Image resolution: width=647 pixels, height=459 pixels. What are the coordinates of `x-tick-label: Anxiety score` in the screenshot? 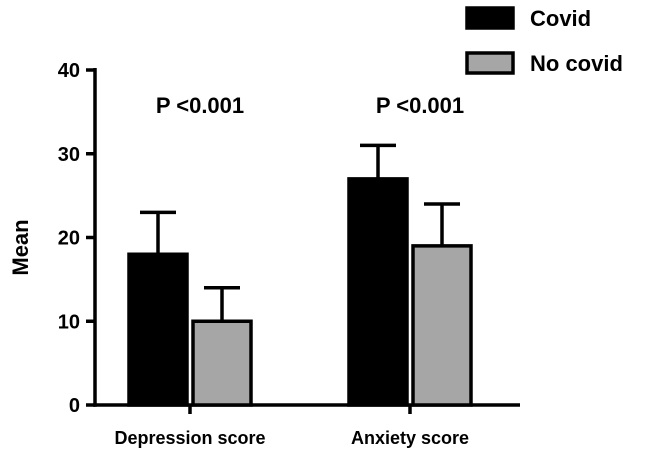 It's located at (410, 438).